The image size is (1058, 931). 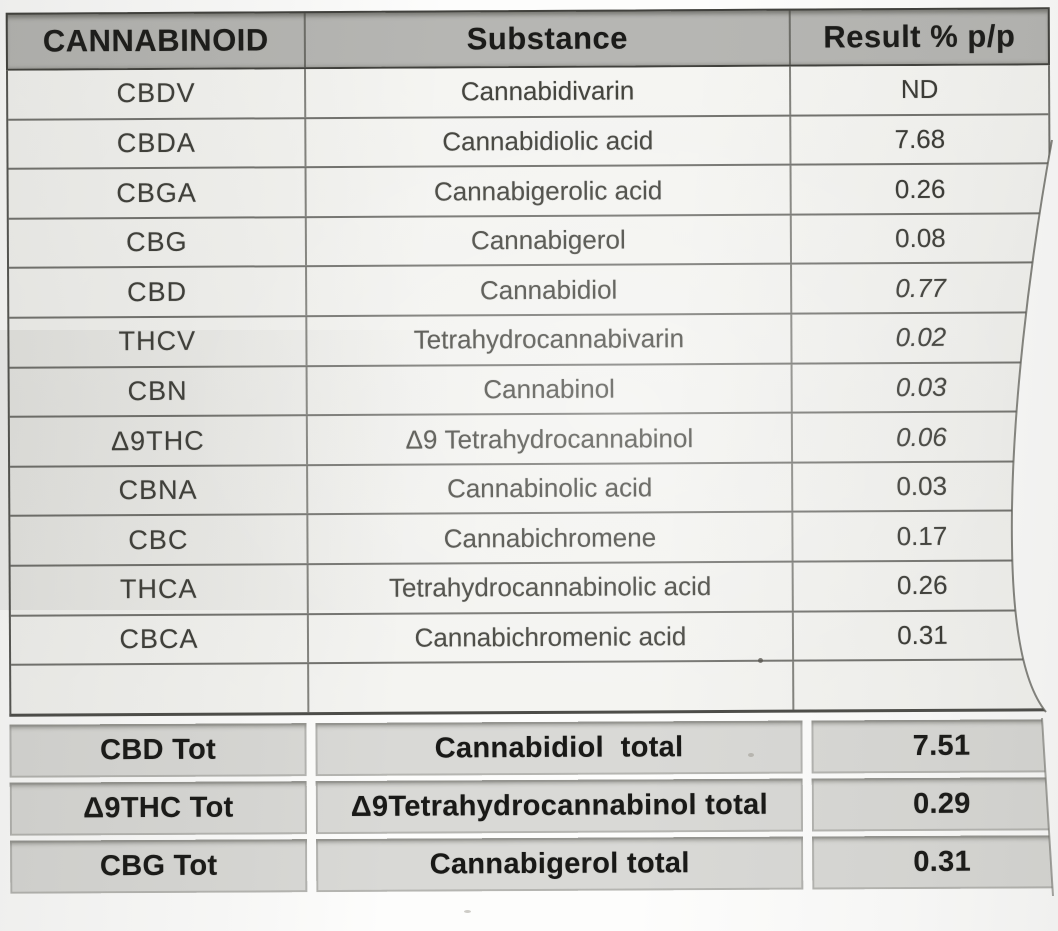 I want to click on substance-name, so click(x=549, y=687).